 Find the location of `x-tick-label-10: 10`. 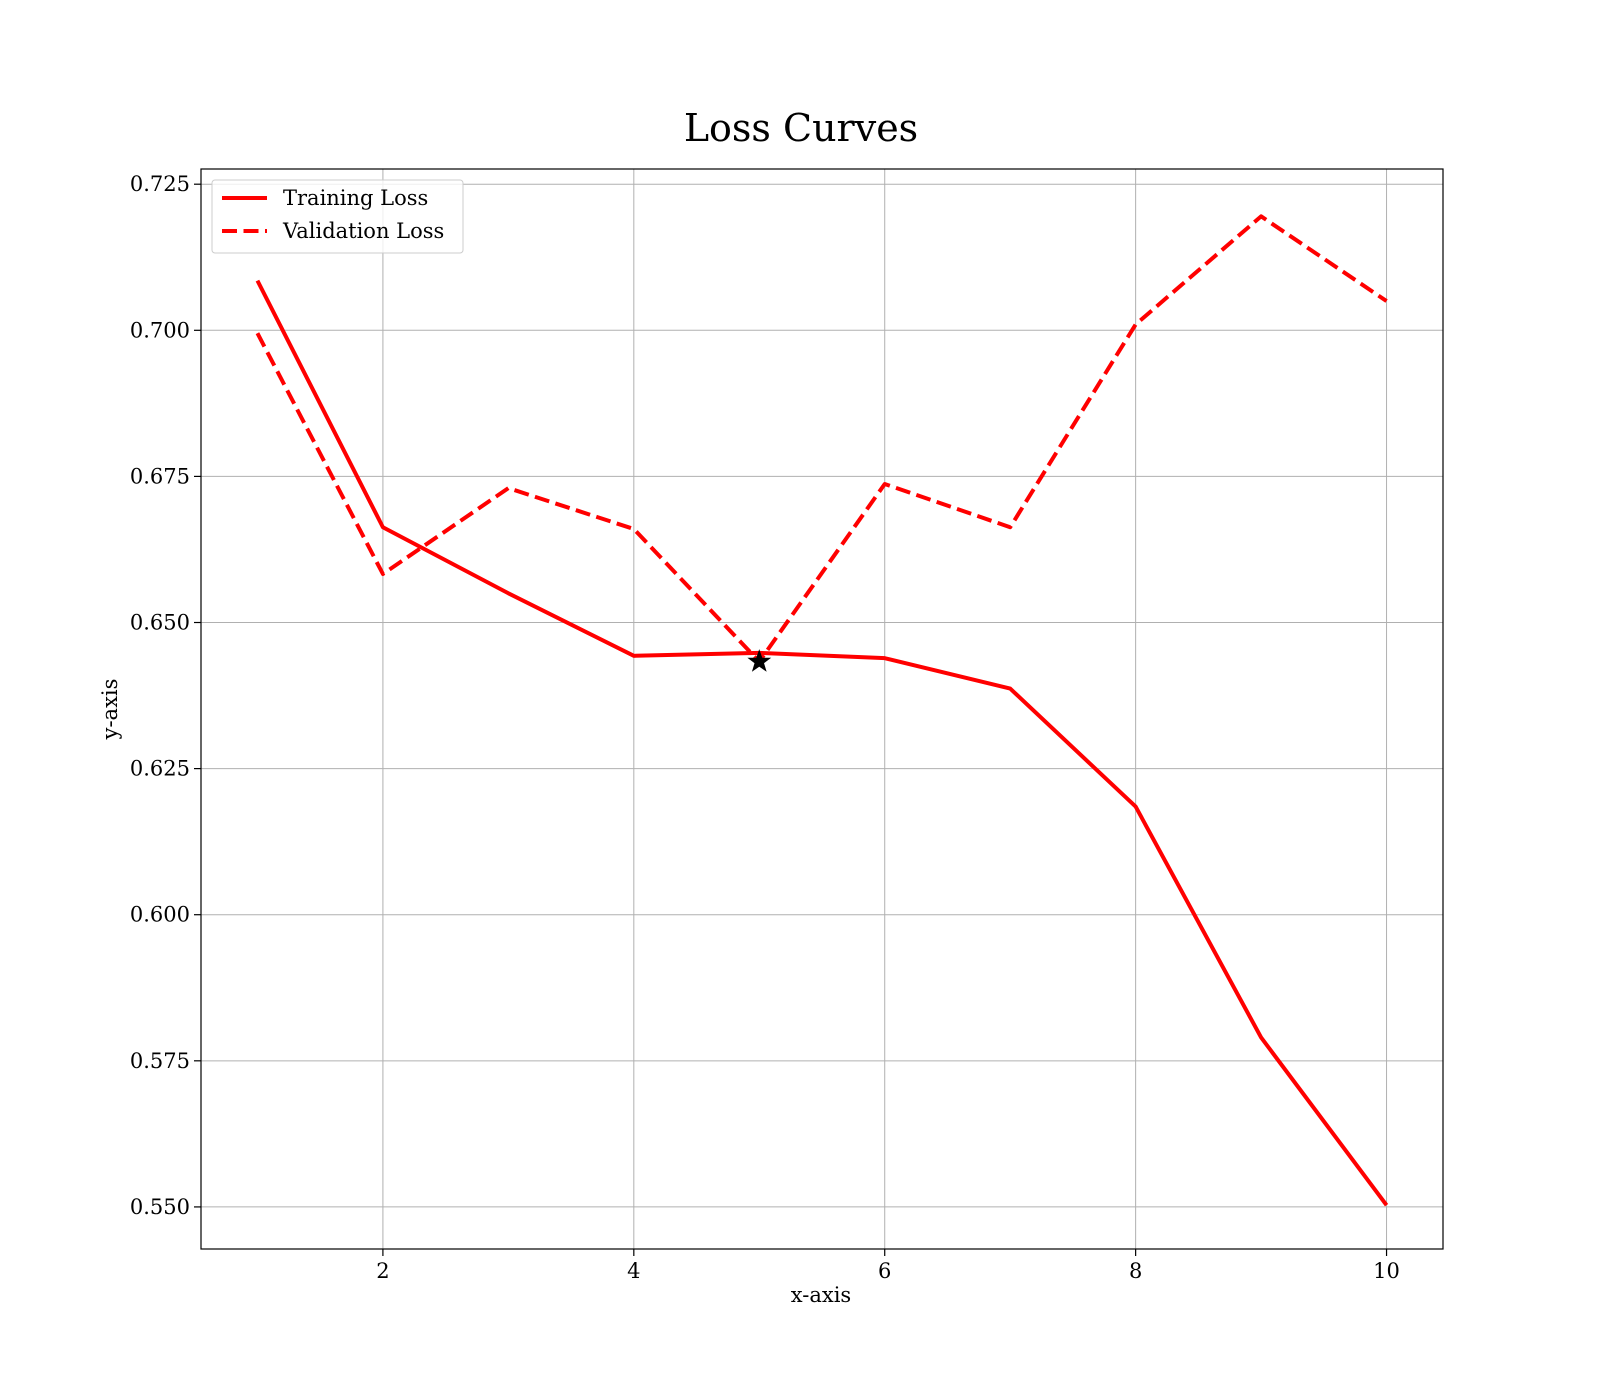

x-tick-label-10: 10 is located at coordinates (1386, 1271).